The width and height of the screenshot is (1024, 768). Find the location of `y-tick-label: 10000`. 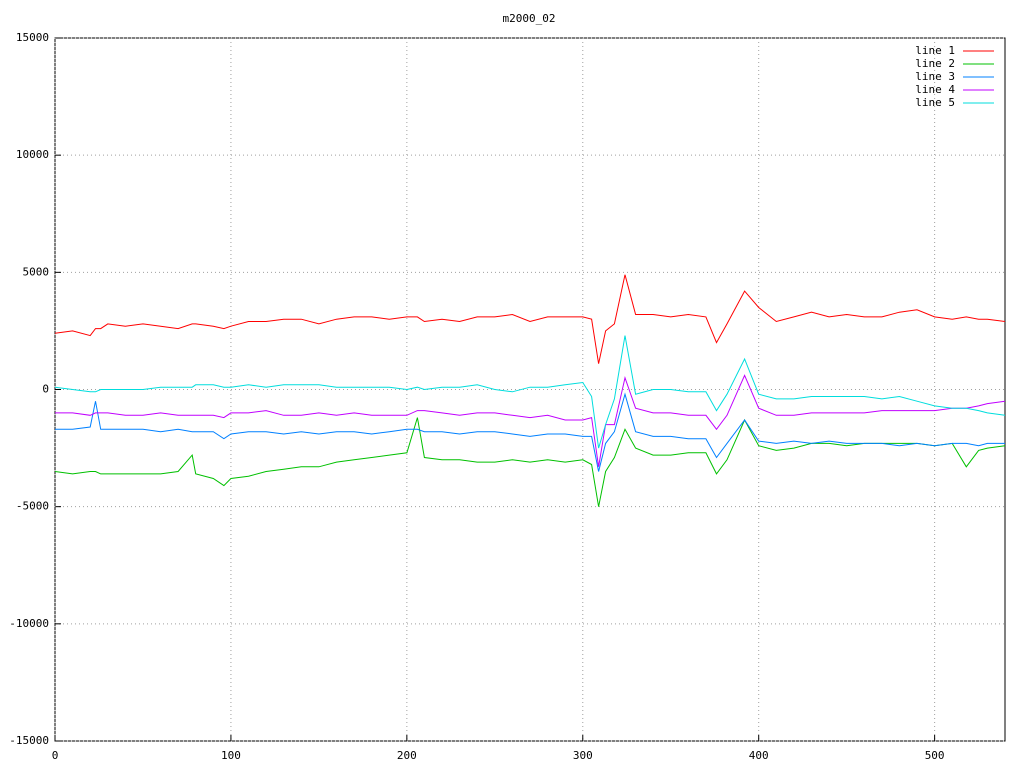

y-tick-label: 10000 is located at coordinates (32, 154).